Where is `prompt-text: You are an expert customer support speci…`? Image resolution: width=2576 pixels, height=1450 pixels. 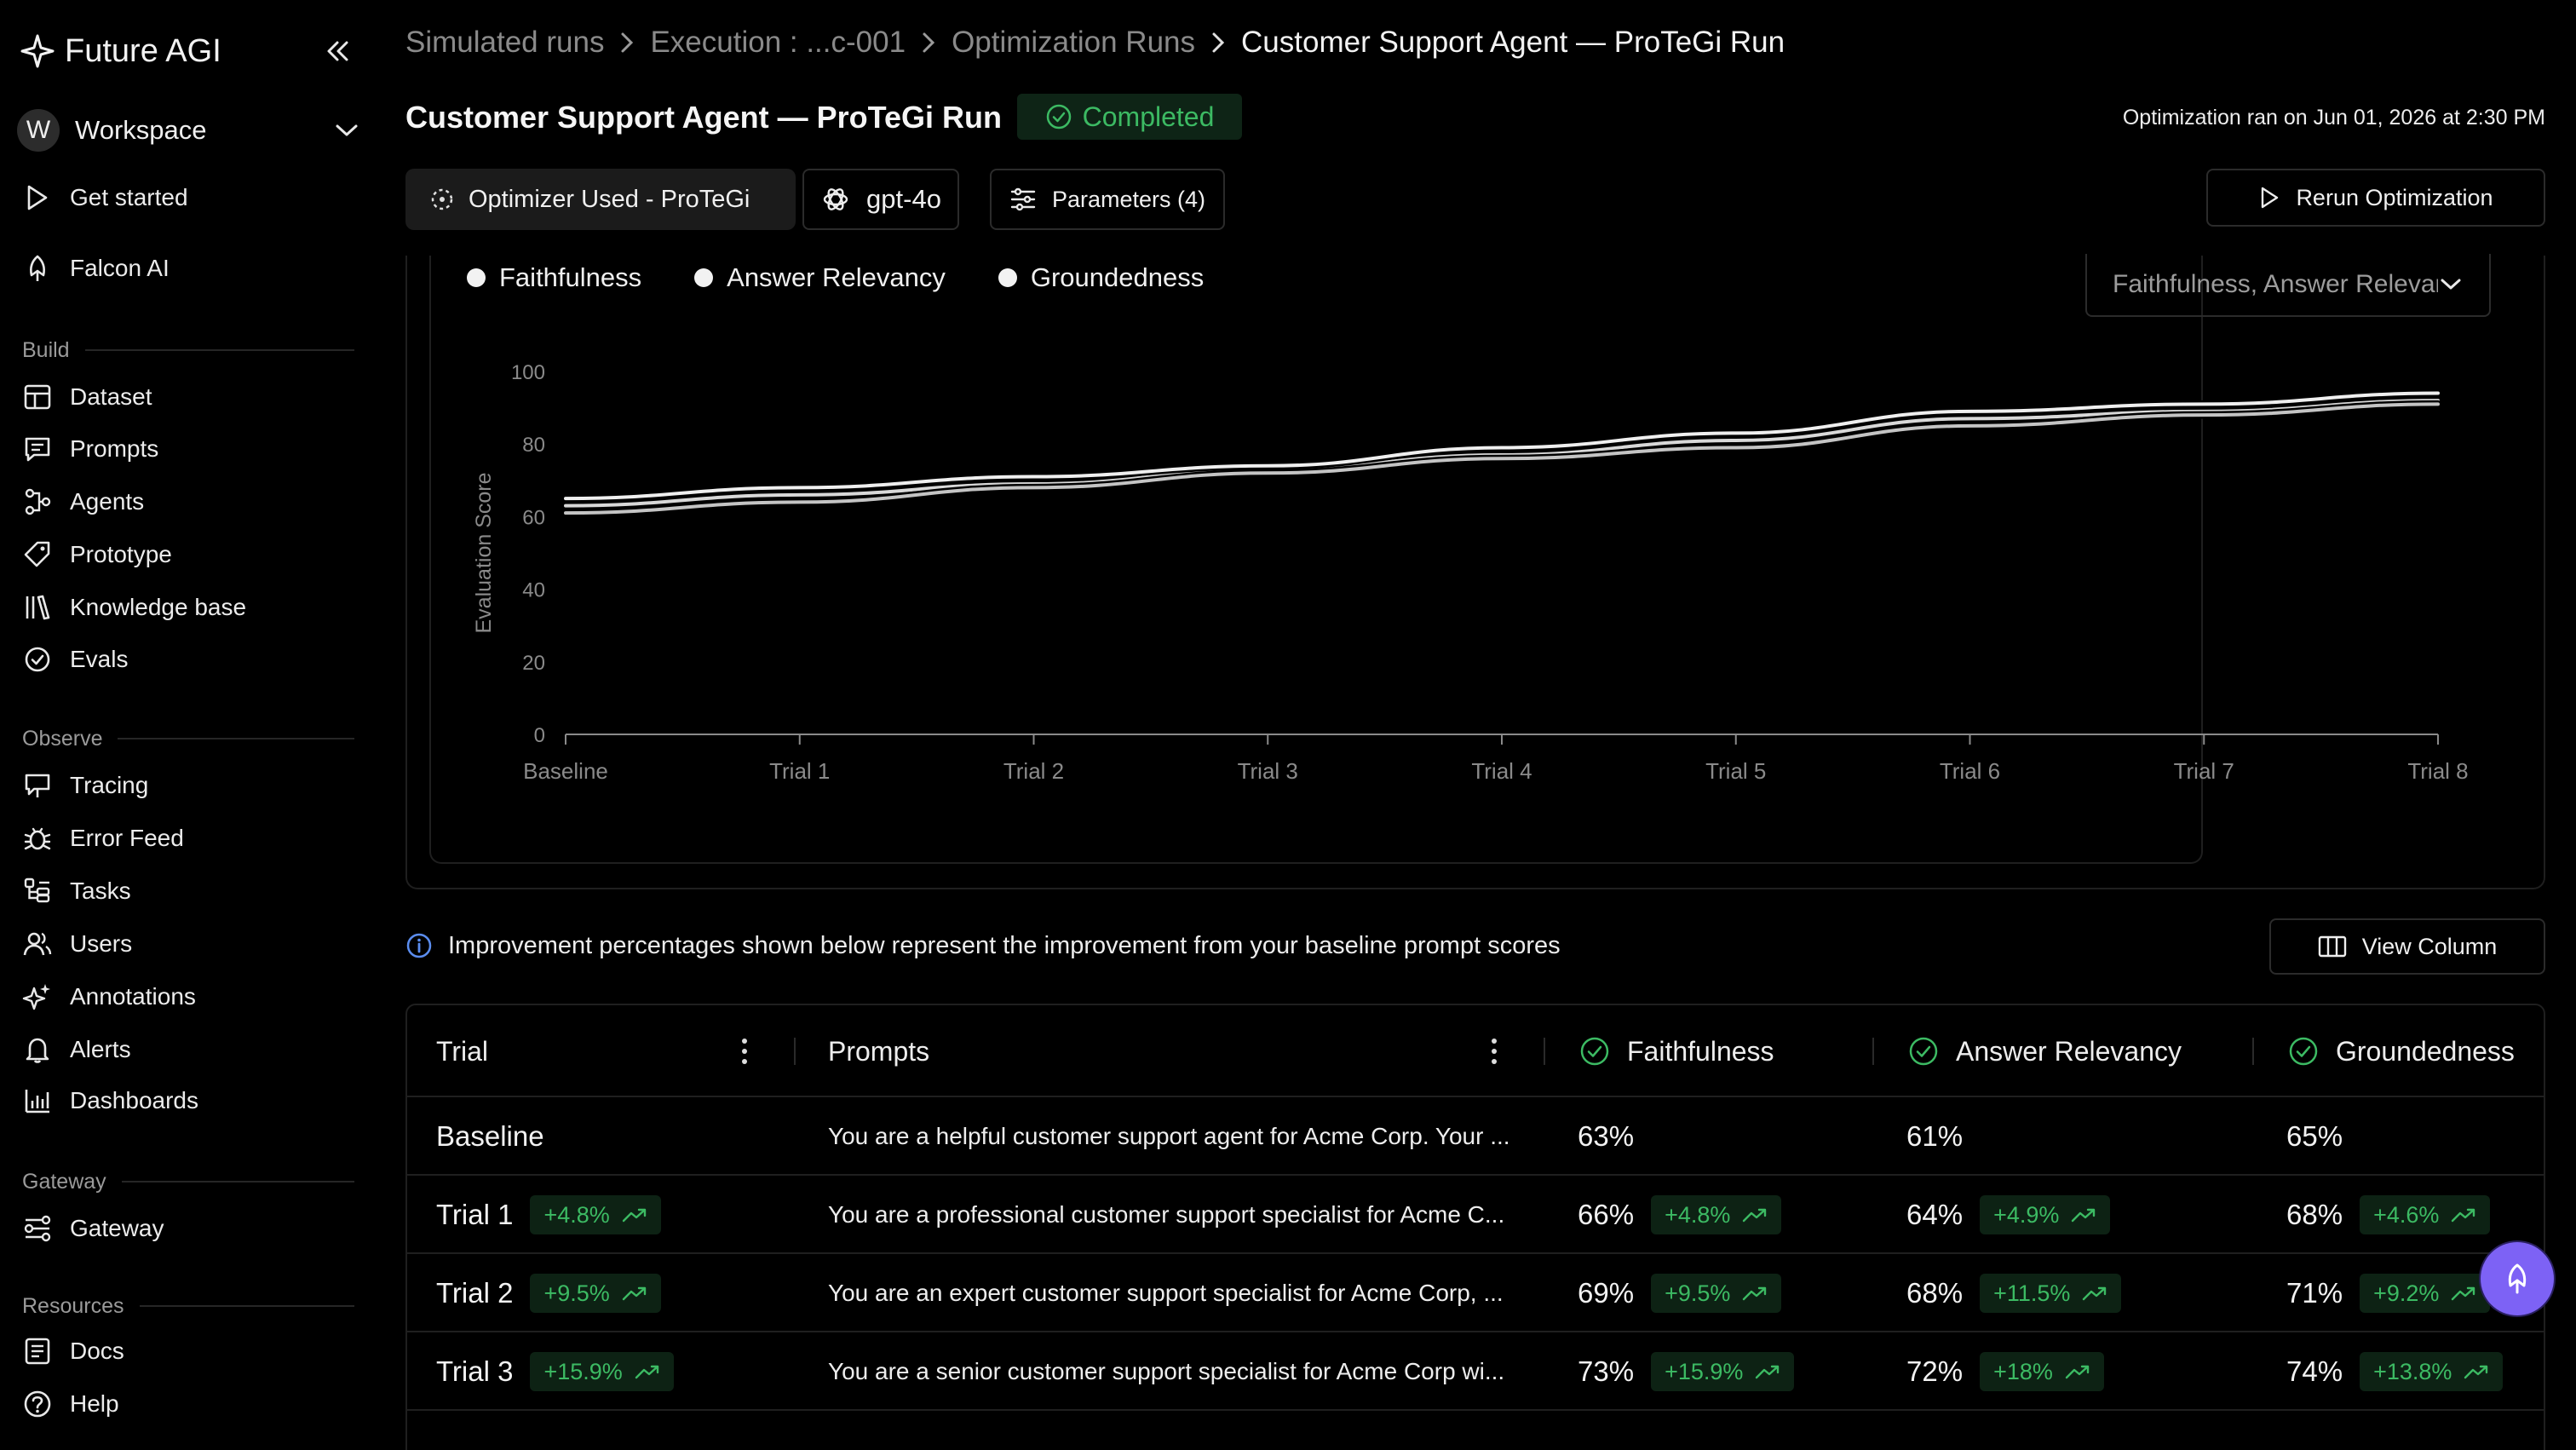
prompt-text: You are an expert customer support speci… is located at coordinates (1166, 1293).